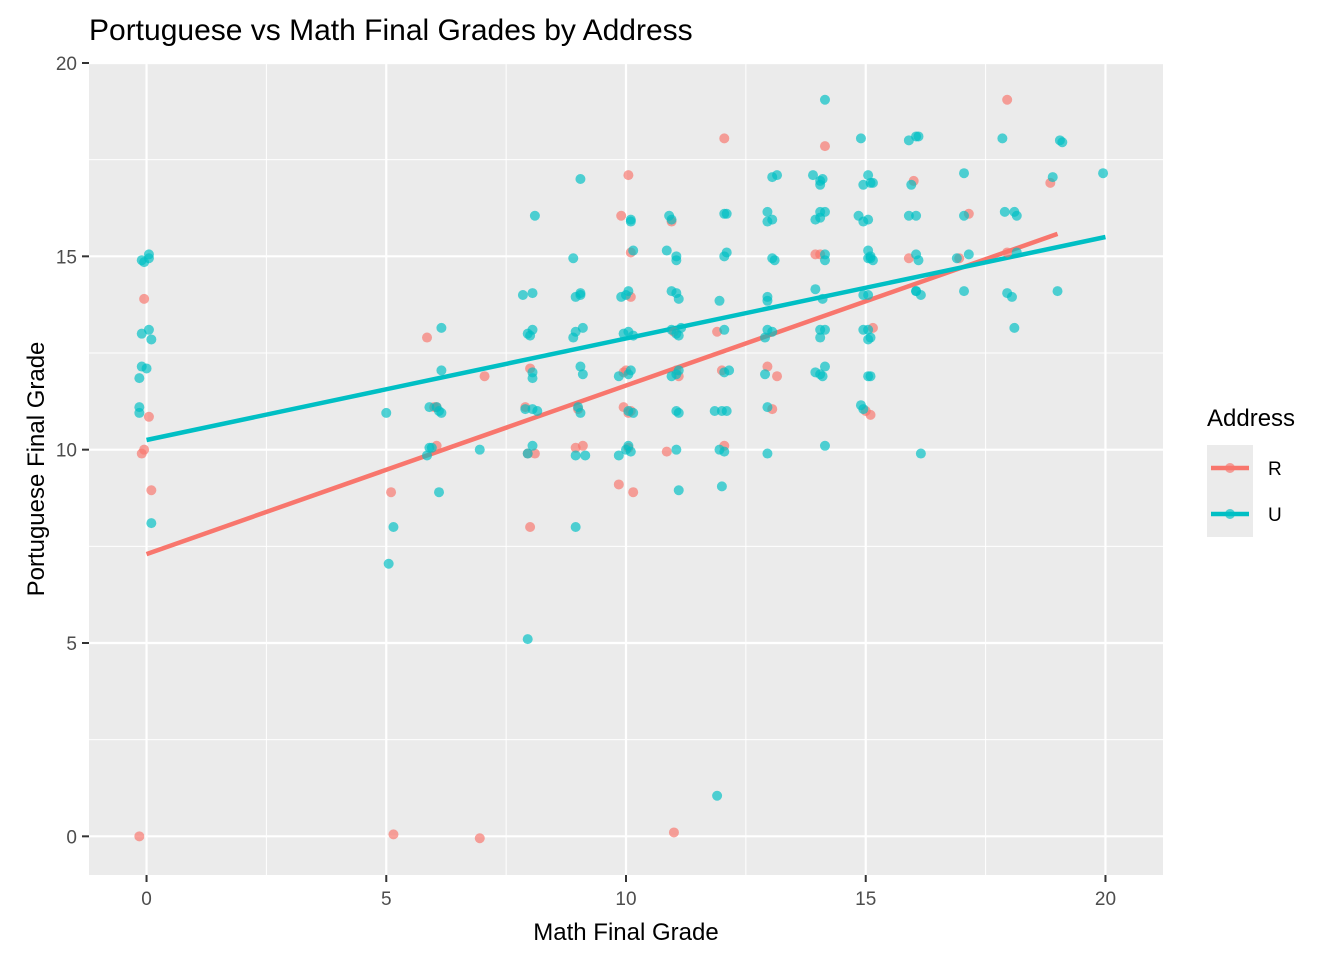 This screenshot has height=960, width=1344. Describe the element at coordinates (66, 64) in the screenshot. I see `y-tick-label: 20` at that location.